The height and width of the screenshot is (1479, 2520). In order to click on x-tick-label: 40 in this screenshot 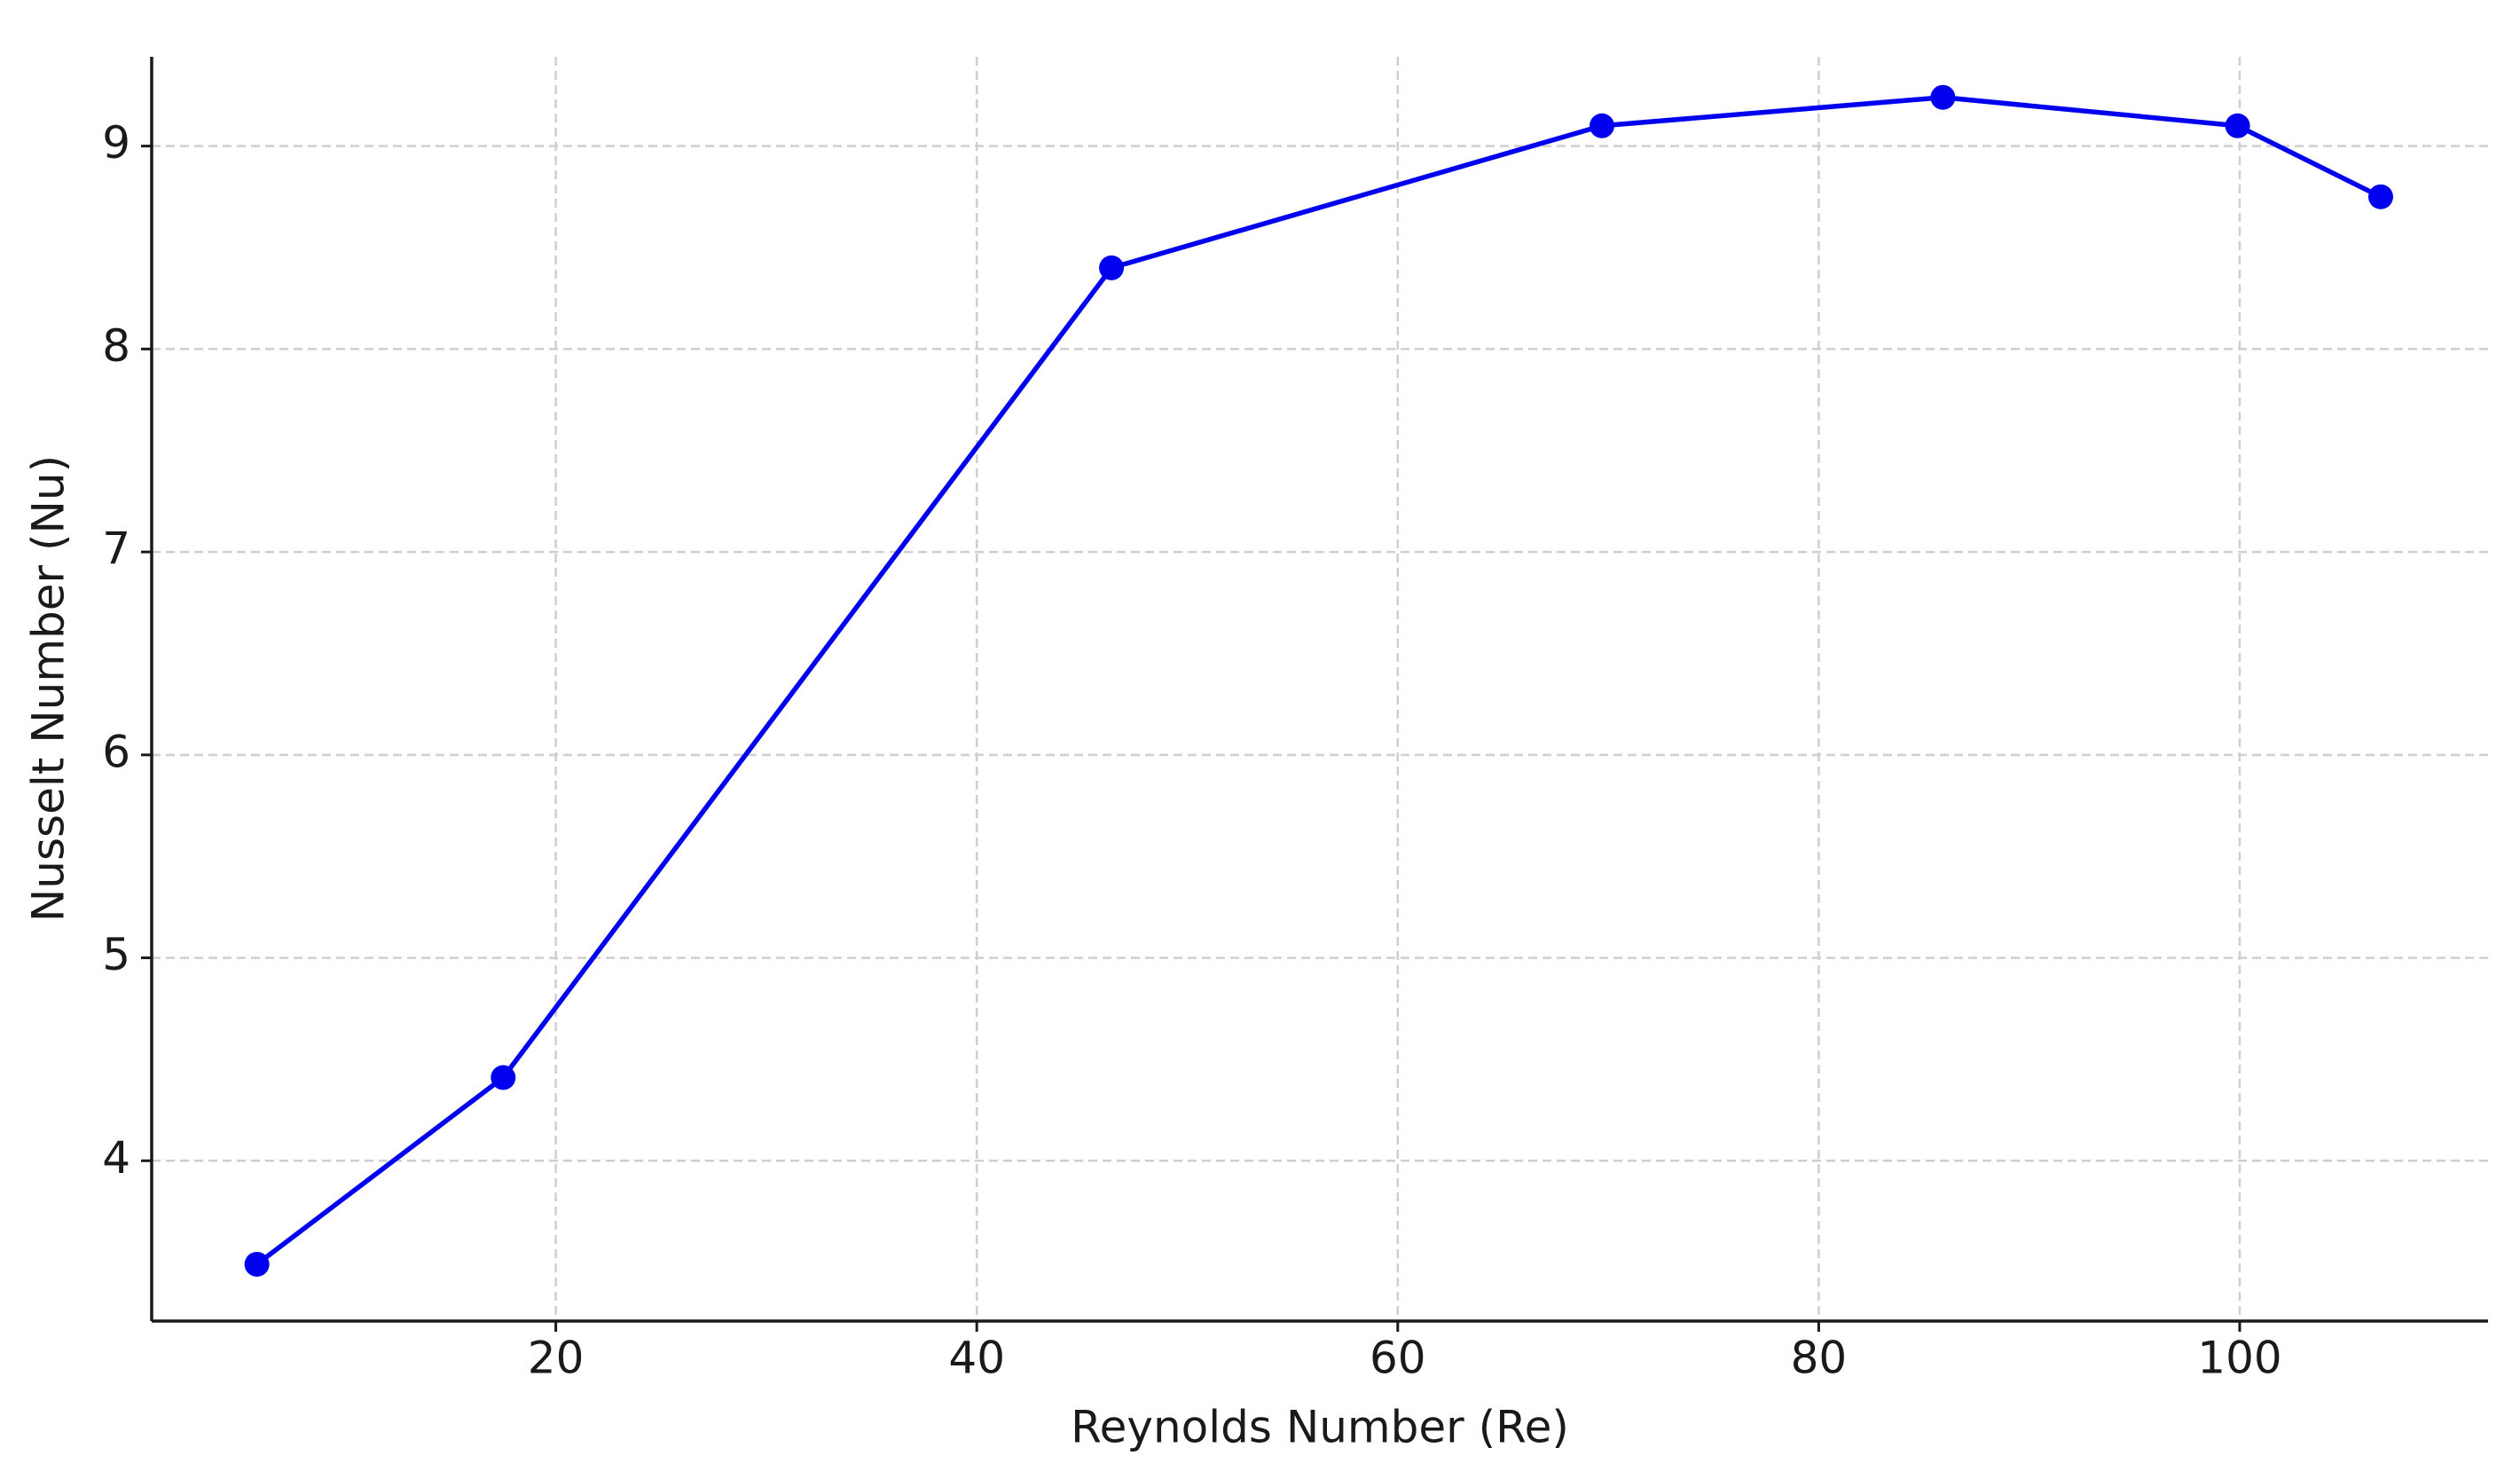, I will do `click(976, 1358)`.